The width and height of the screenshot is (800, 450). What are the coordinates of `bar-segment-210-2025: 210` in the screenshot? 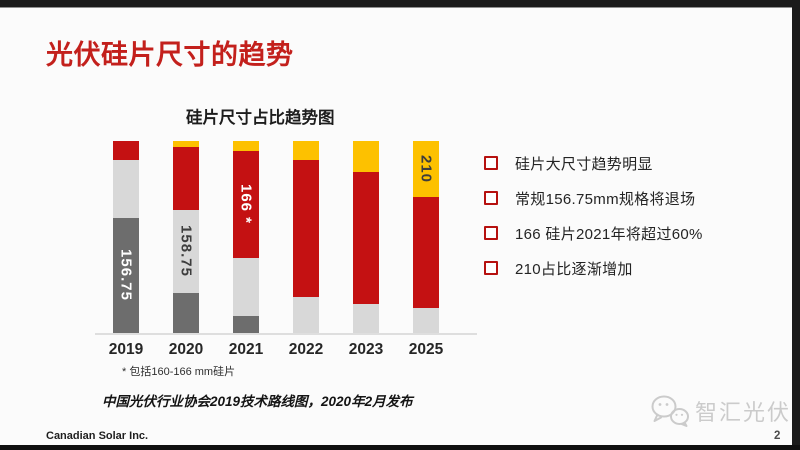 It's located at (426, 169).